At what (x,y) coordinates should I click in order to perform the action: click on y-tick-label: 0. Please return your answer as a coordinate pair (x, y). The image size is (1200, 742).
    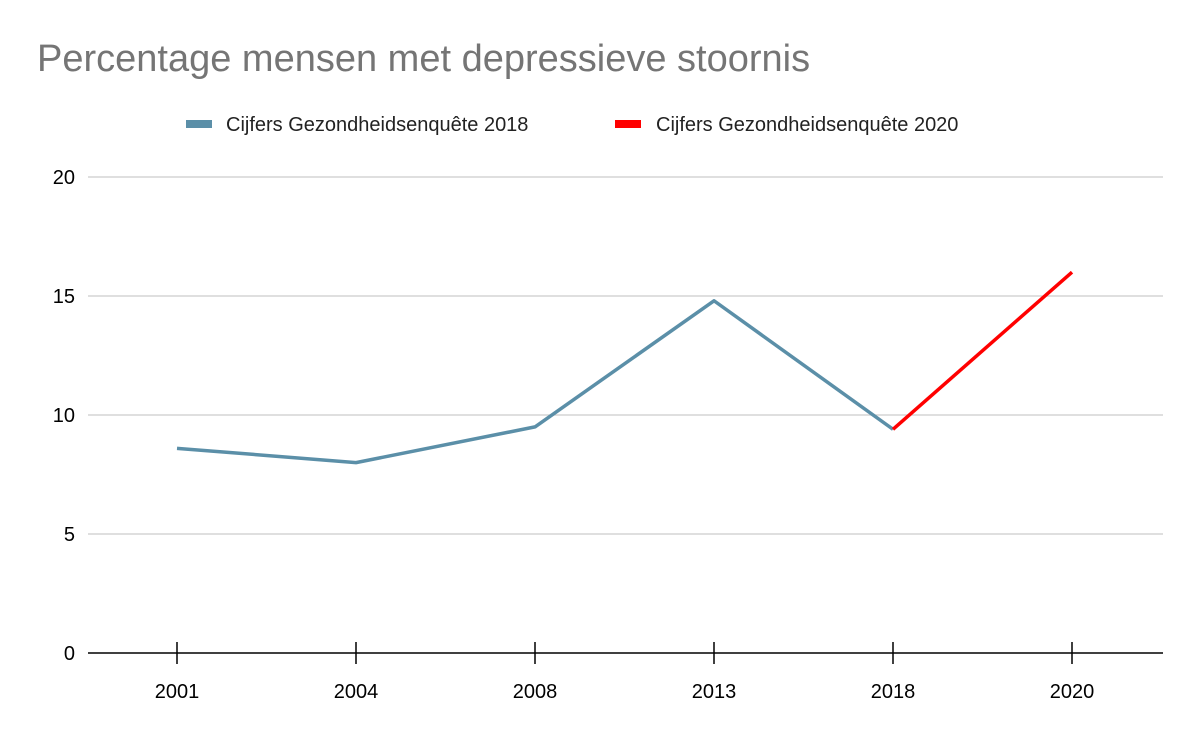
    Looking at the image, I should click on (69, 654).